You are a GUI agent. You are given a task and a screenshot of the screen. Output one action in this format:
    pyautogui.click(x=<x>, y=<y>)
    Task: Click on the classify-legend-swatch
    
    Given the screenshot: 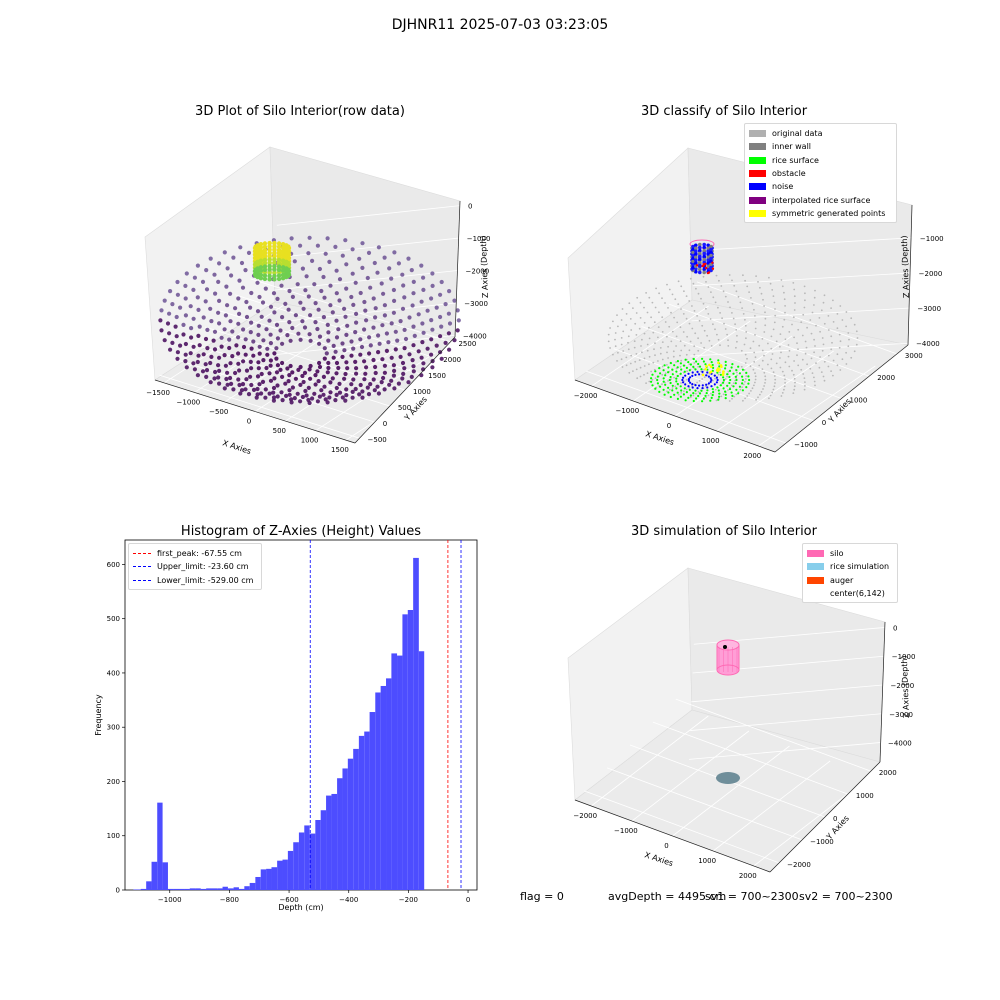 What is the action you would take?
    pyautogui.click(x=757, y=200)
    